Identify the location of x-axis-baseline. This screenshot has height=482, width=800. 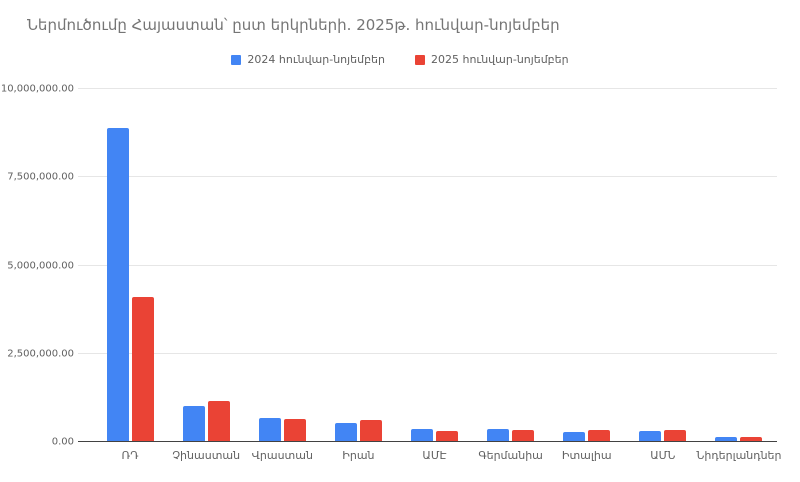
(427, 441).